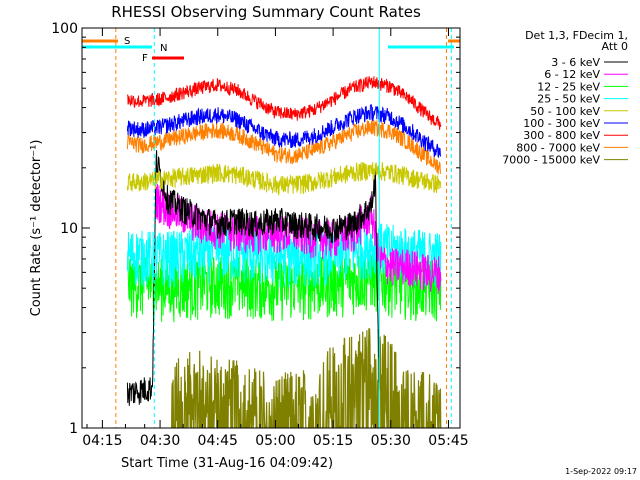  Describe the element at coordinates (275, 441) in the screenshot. I see `x-tick-label: 05:00` at that location.